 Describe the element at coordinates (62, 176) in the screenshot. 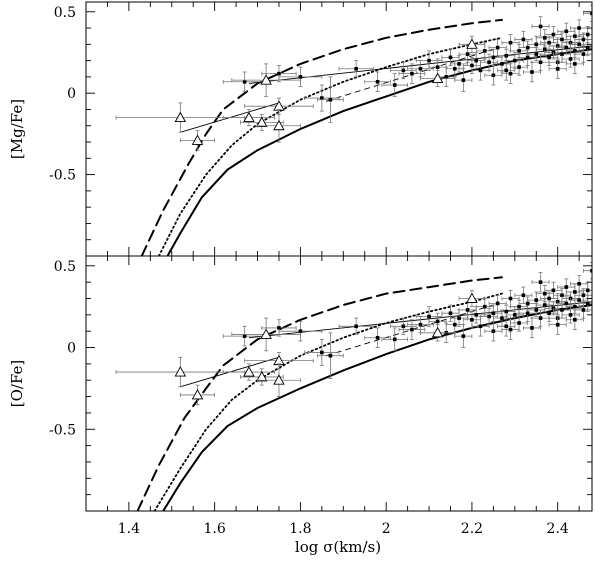

I see `y-tick-label: -0.5` at that location.